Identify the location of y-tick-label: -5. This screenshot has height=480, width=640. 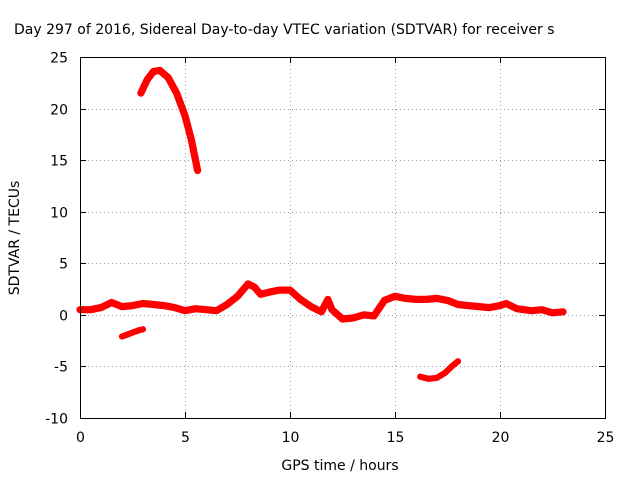
(61, 368).